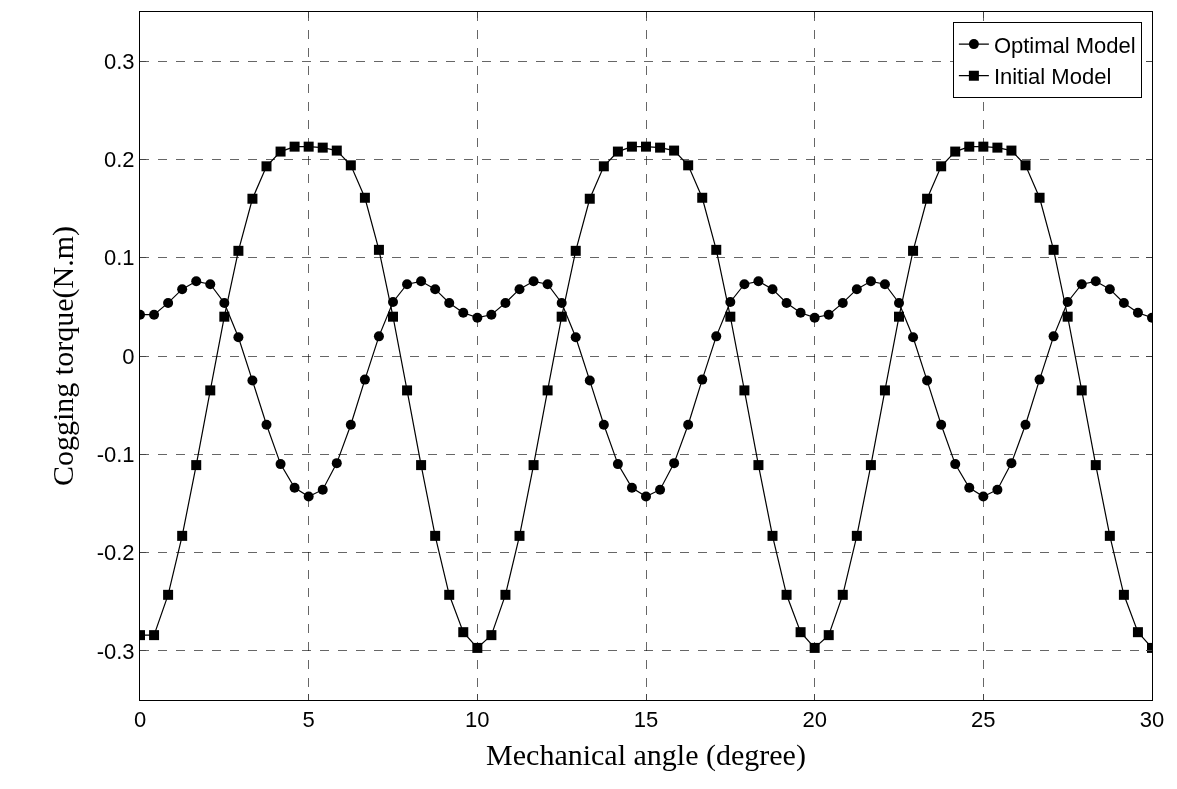  Describe the element at coordinates (308, 720) in the screenshot. I see `x-tick-label: 5` at that location.